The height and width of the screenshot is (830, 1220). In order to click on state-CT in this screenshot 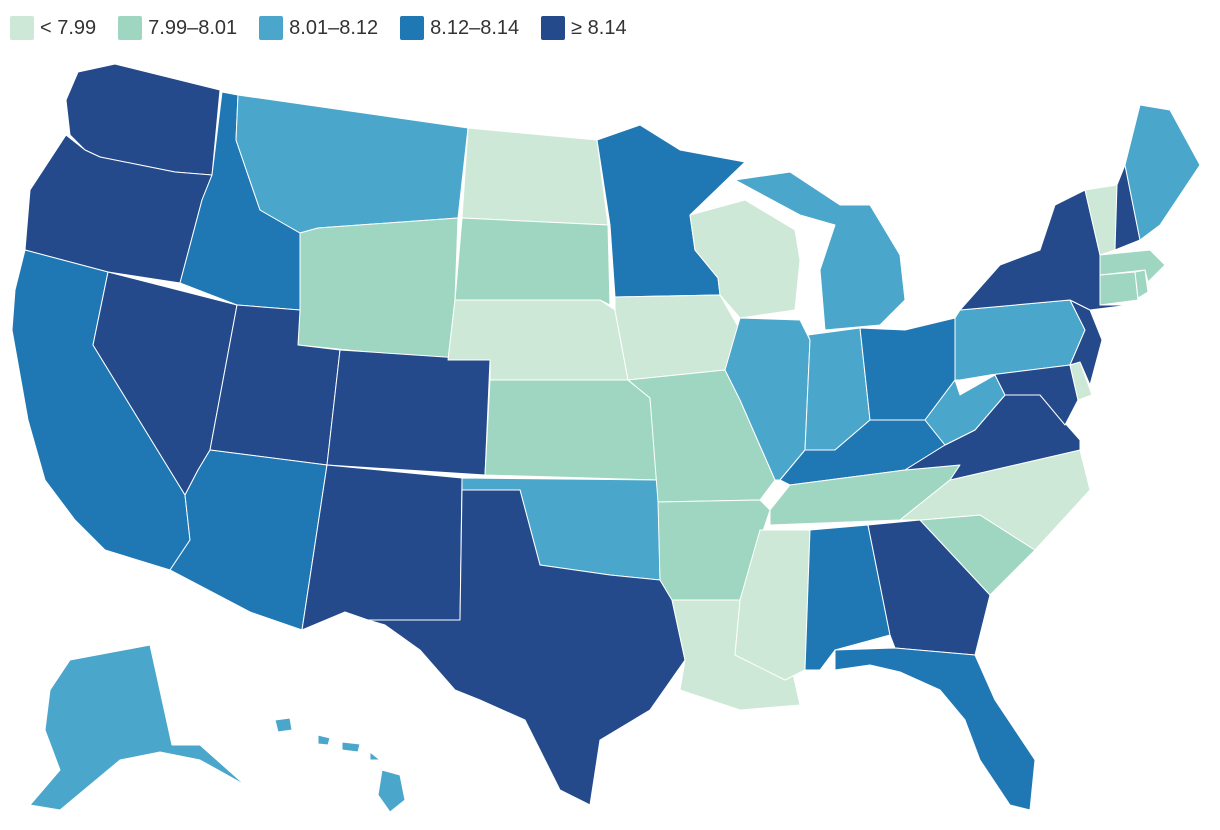, I will do `click(1119, 288)`.